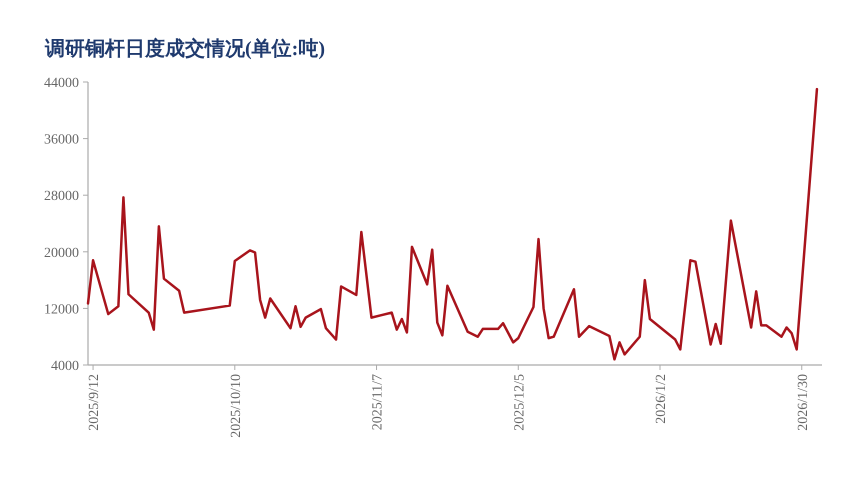 This screenshot has width=845, height=481. Describe the element at coordinates (61, 140) in the screenshot. I see `ytick: 36000` at that location.